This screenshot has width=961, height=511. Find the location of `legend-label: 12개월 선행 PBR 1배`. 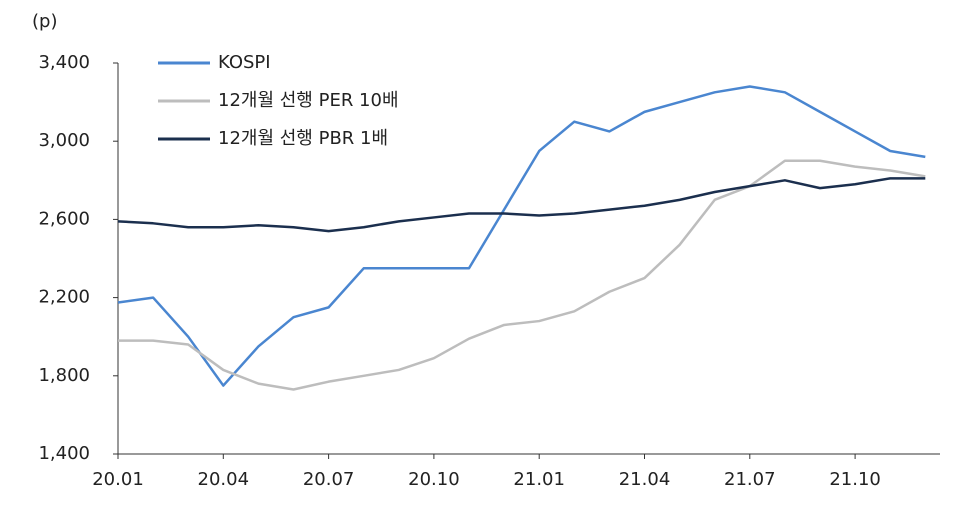

legend-label: 12개월 선행 PBR 1배 is located at coordinates (303, 138).